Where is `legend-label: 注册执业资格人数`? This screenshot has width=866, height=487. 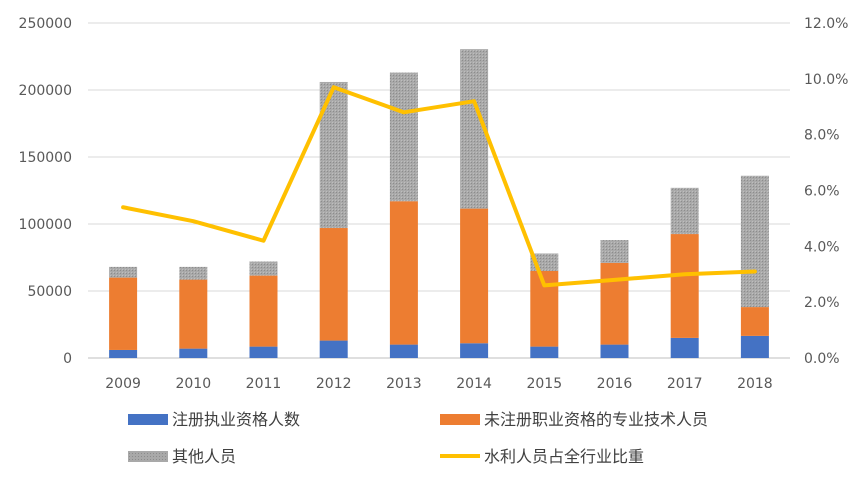 legend-label: 注册执业资格人数 is located at coordinates (236, 419).